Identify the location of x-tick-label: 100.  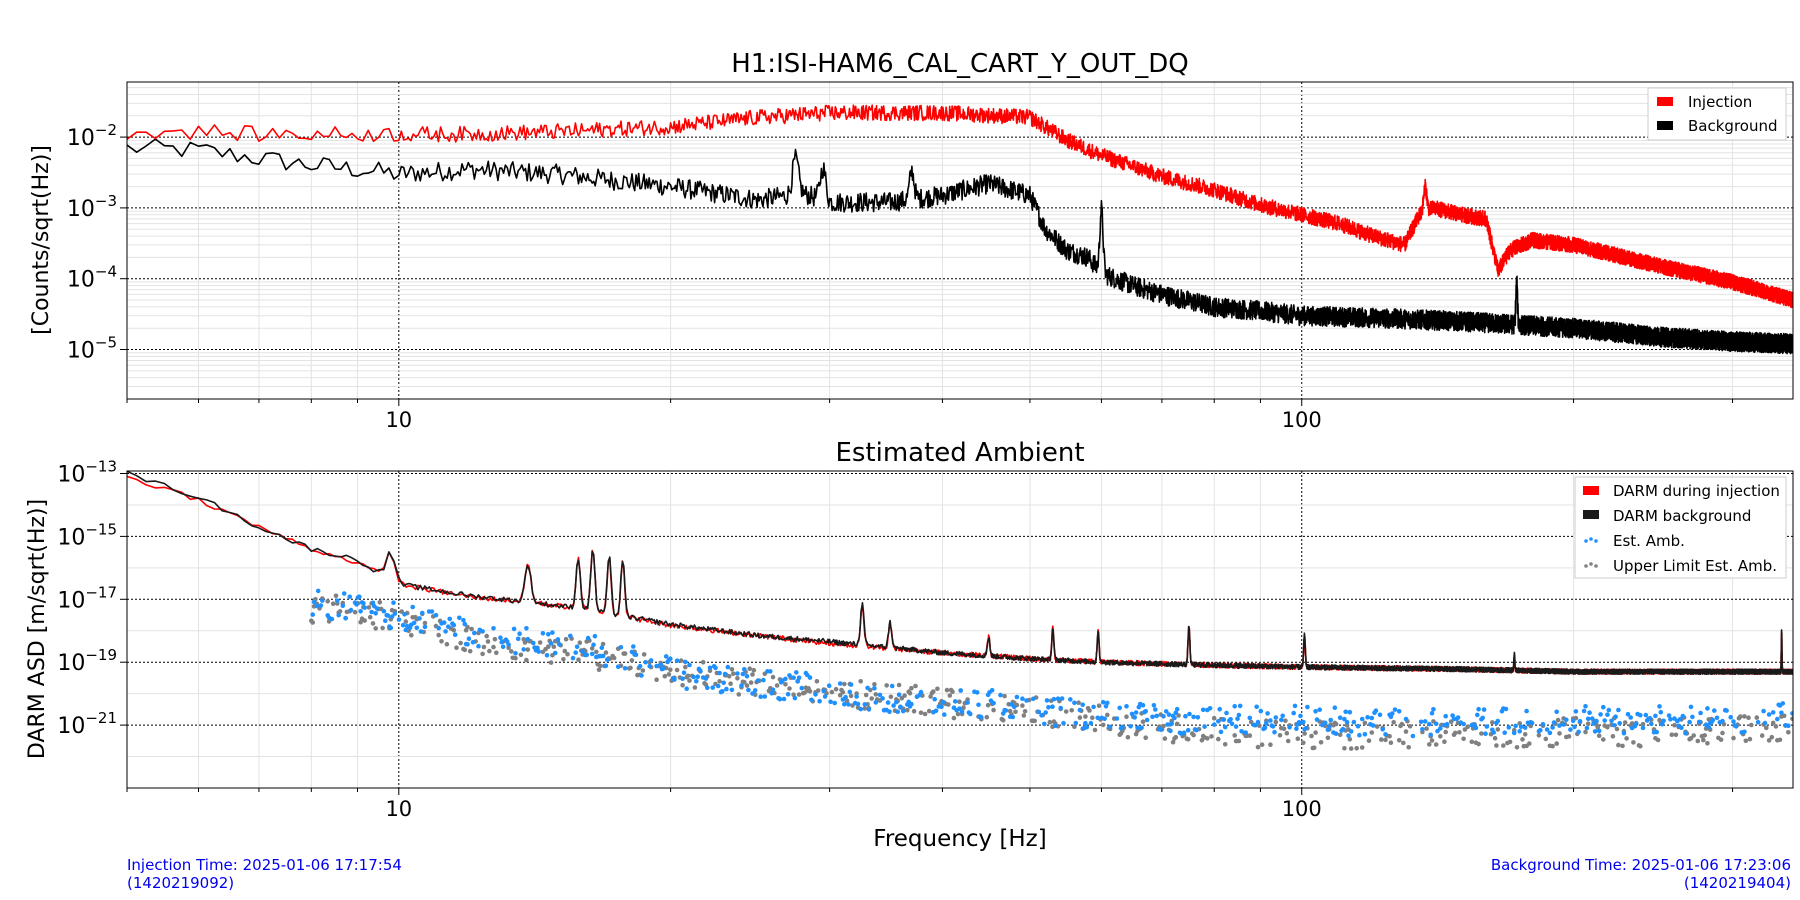
(1302, 420).